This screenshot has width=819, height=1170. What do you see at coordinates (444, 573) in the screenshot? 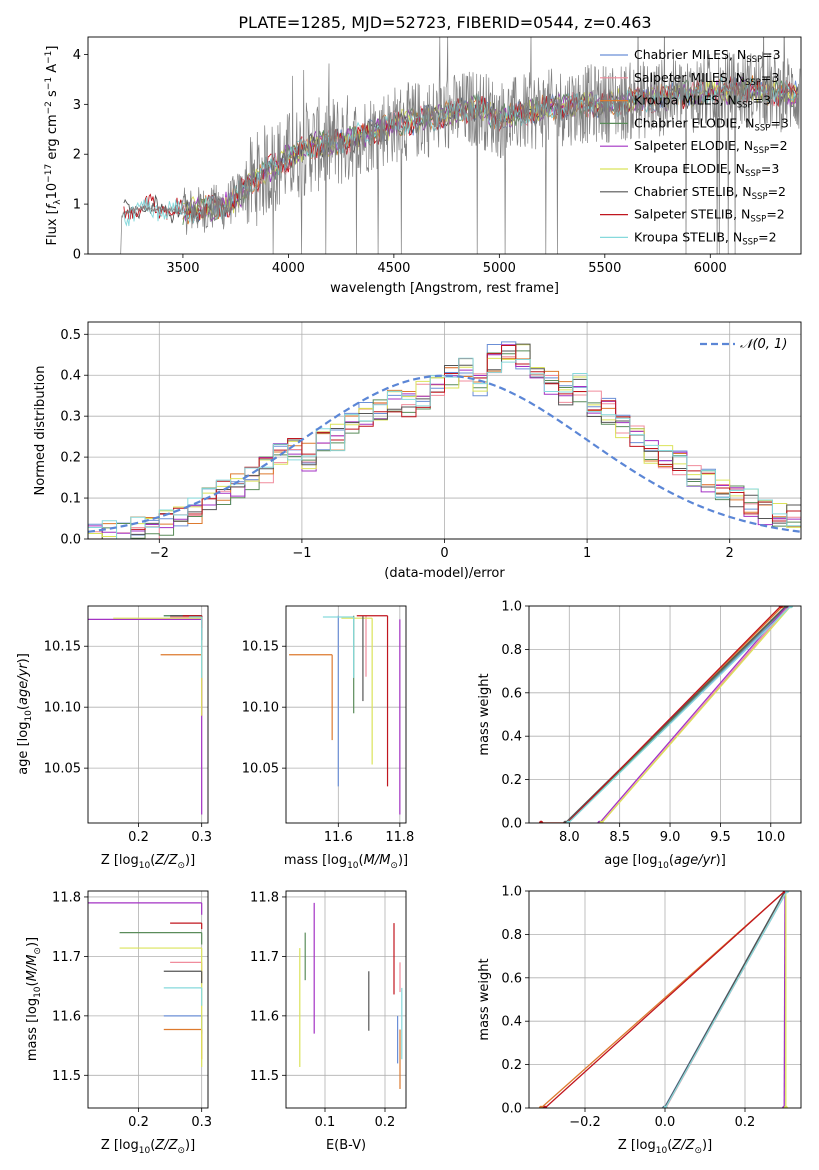
I see `x-axis-label: (data-model)/error` at bounding box center [444, 573].